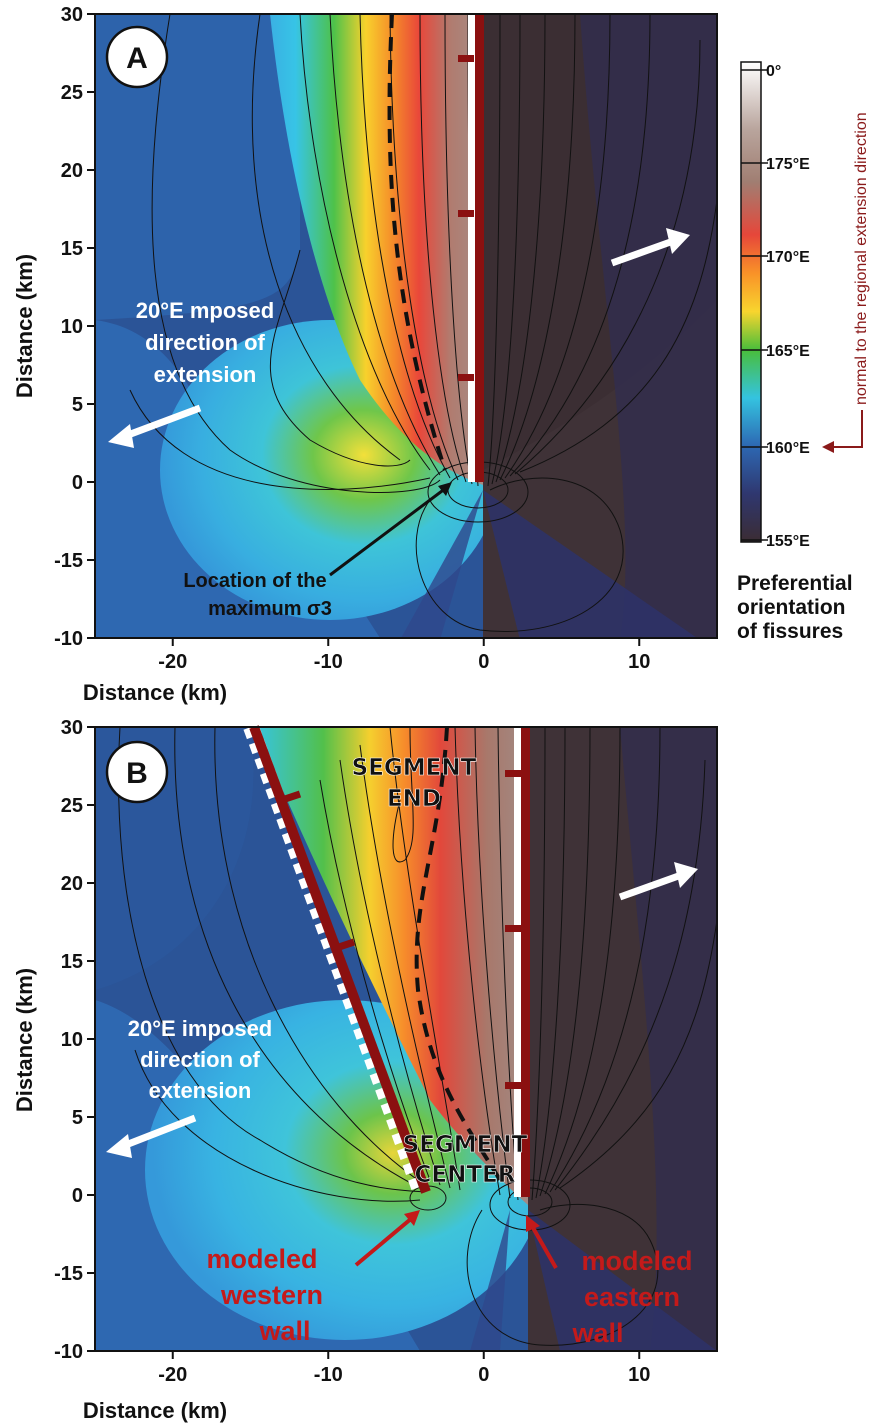 The width and height of the screenshot is (881, 1428). I want to click on panel-a-extension-arrow-east, so click(644, 251).